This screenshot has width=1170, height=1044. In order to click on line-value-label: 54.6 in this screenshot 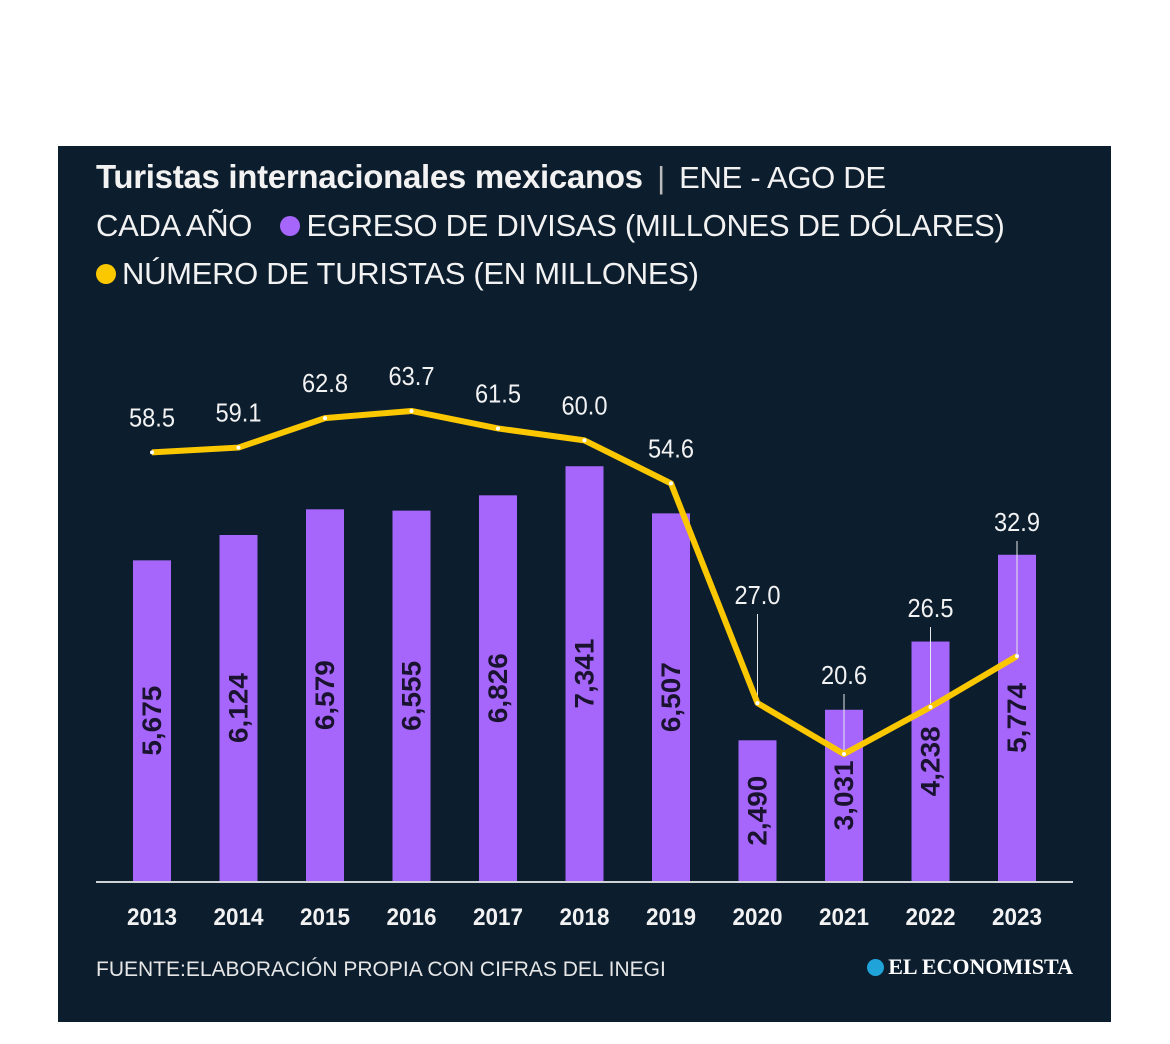, I will do `click(671, 448)`.